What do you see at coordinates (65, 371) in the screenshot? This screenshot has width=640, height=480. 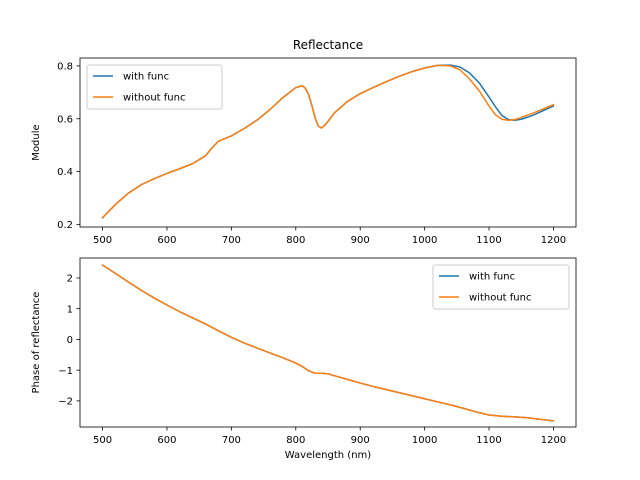 I see `y-tick-label: −1` at bounding box center [65, 371].